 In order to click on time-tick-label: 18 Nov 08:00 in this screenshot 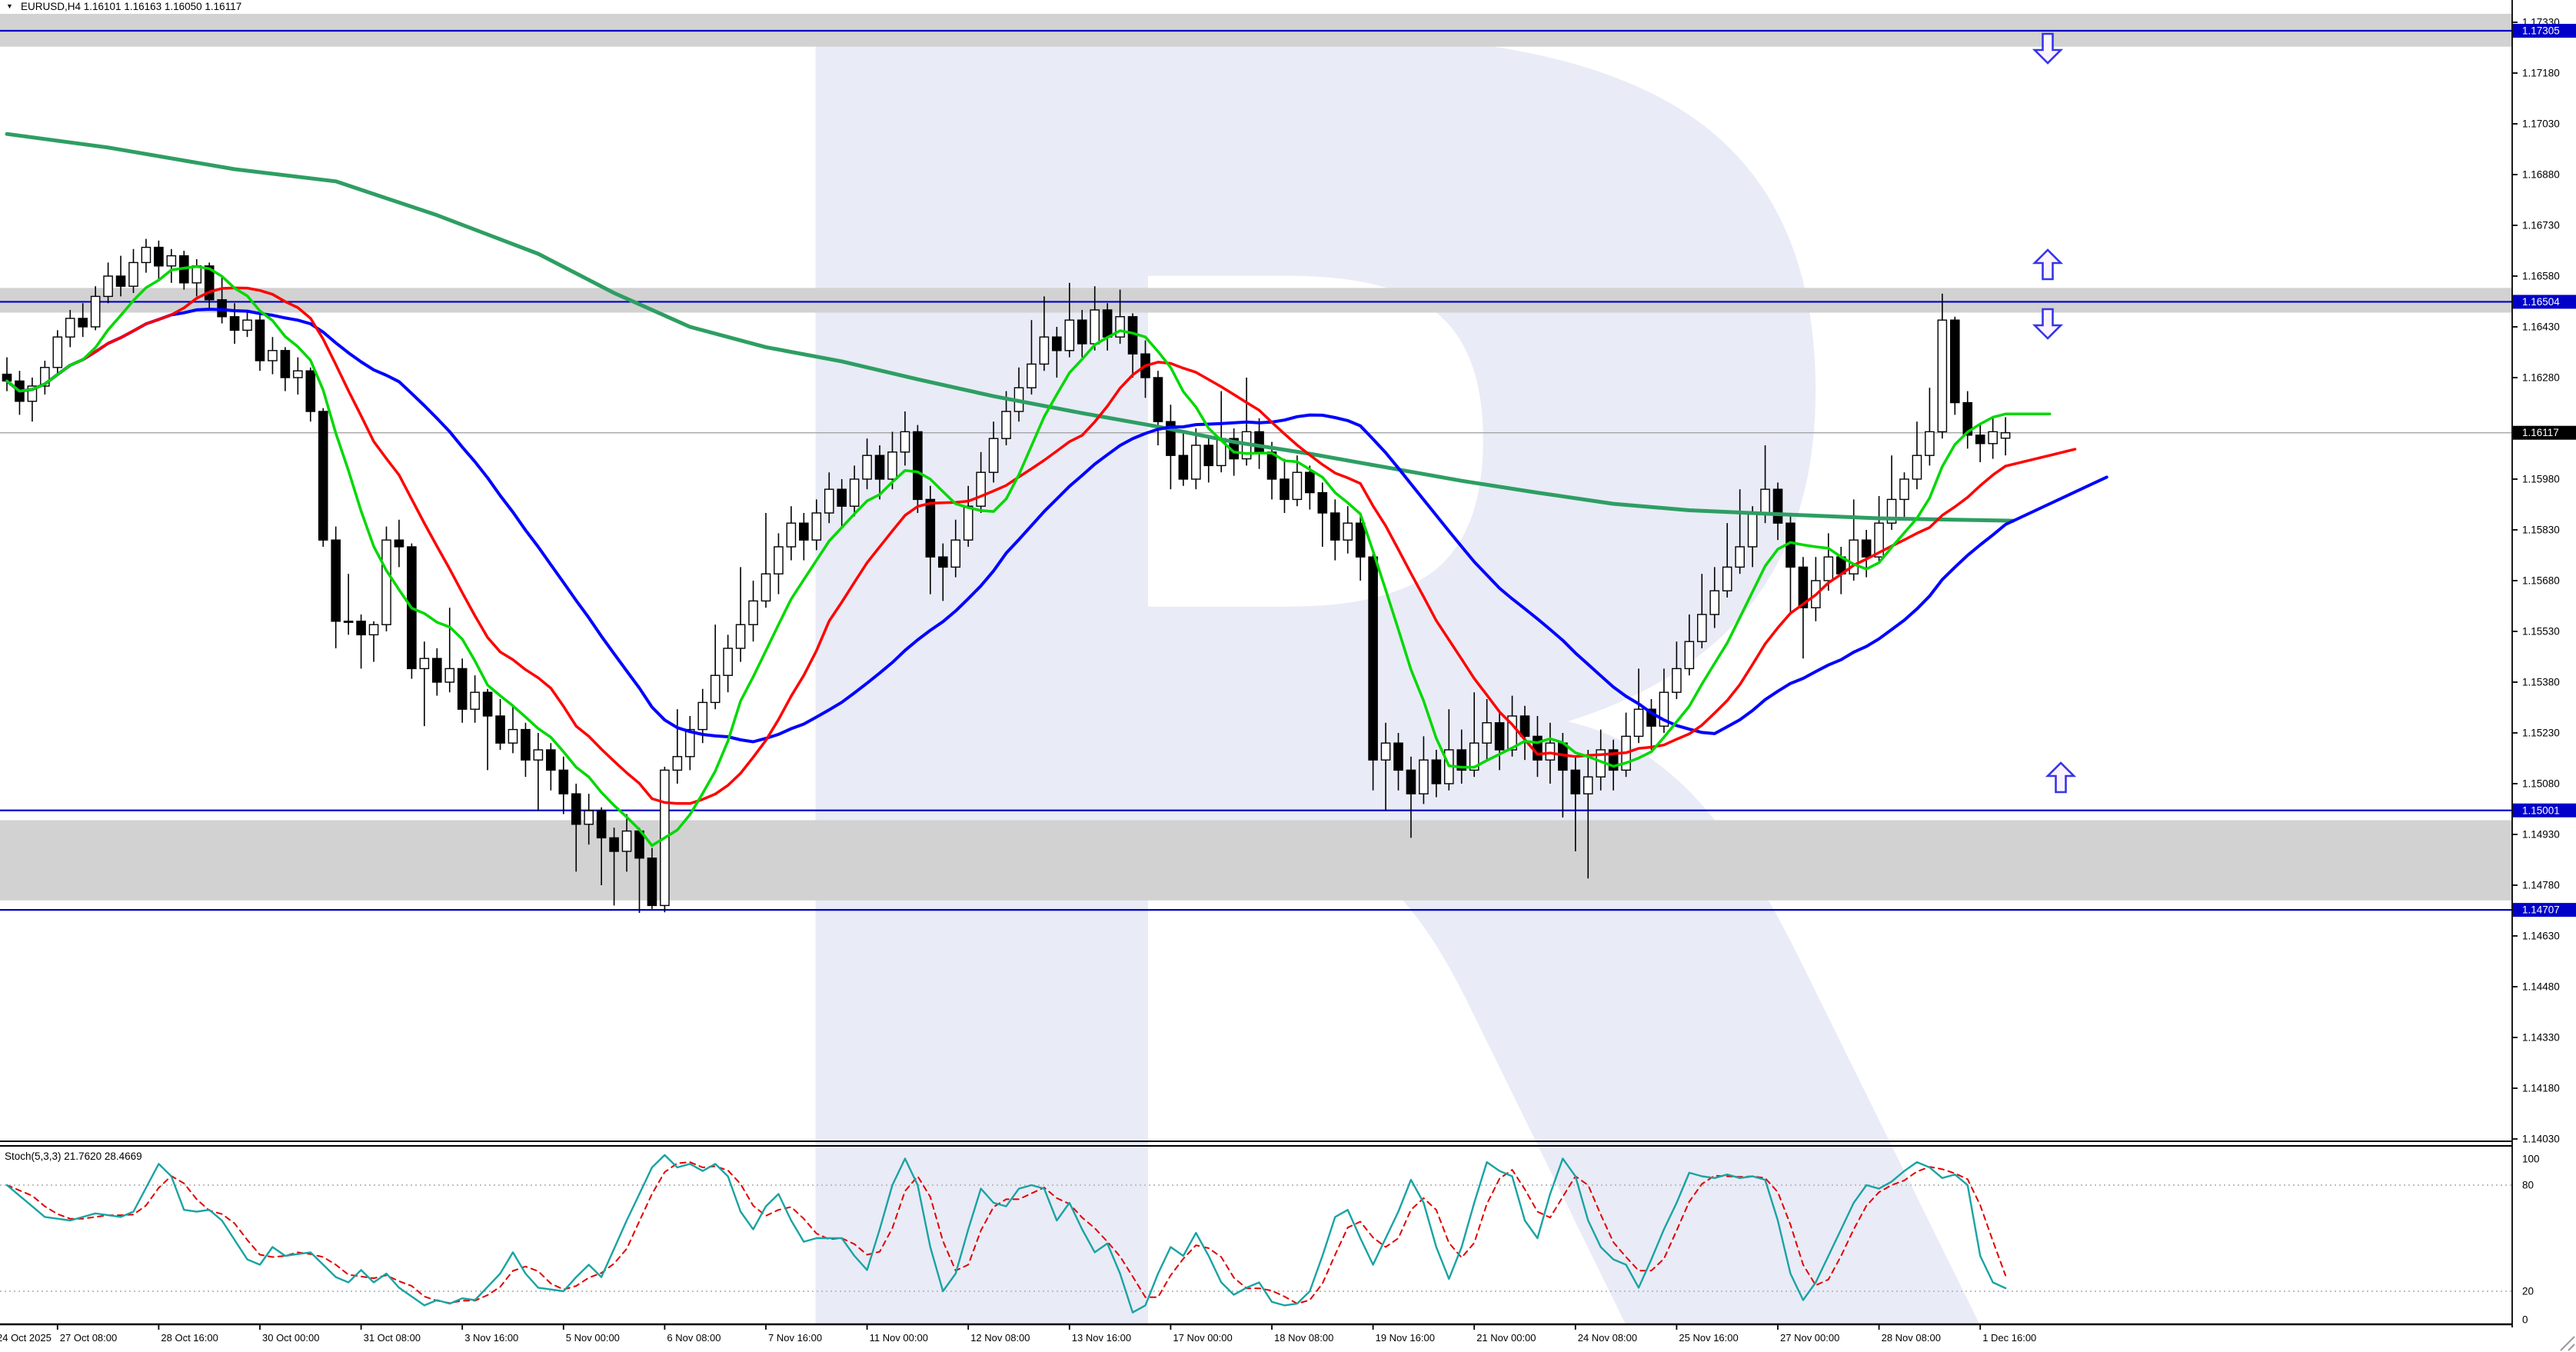, I will do `click(1303, 1338)`.